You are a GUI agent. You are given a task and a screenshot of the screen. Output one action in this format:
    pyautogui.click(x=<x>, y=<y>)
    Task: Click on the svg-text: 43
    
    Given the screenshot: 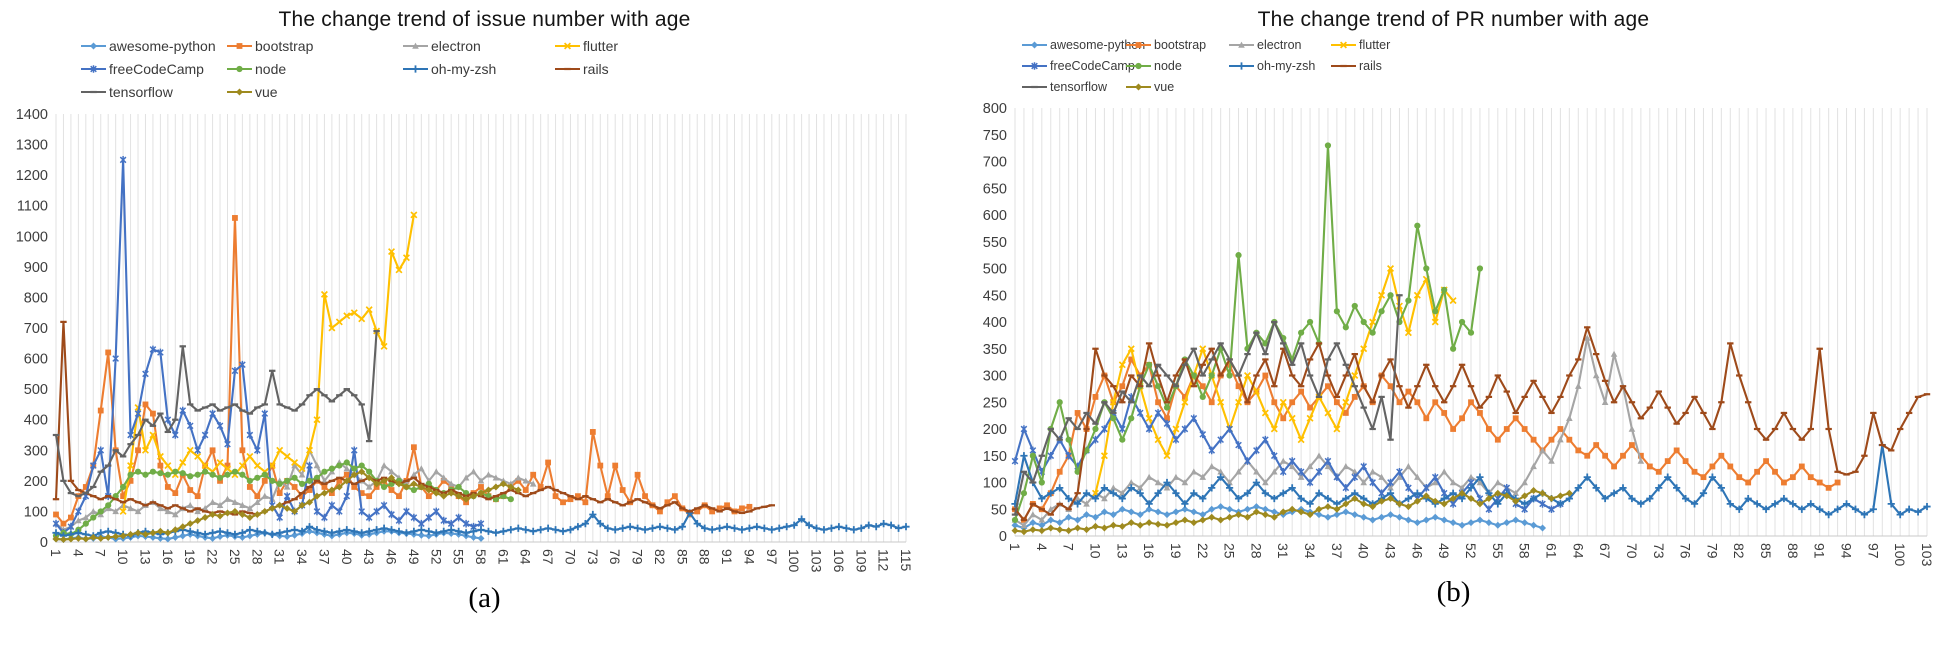 What is the action you would take?
    pyautogui.click(x=369, y=557)
    